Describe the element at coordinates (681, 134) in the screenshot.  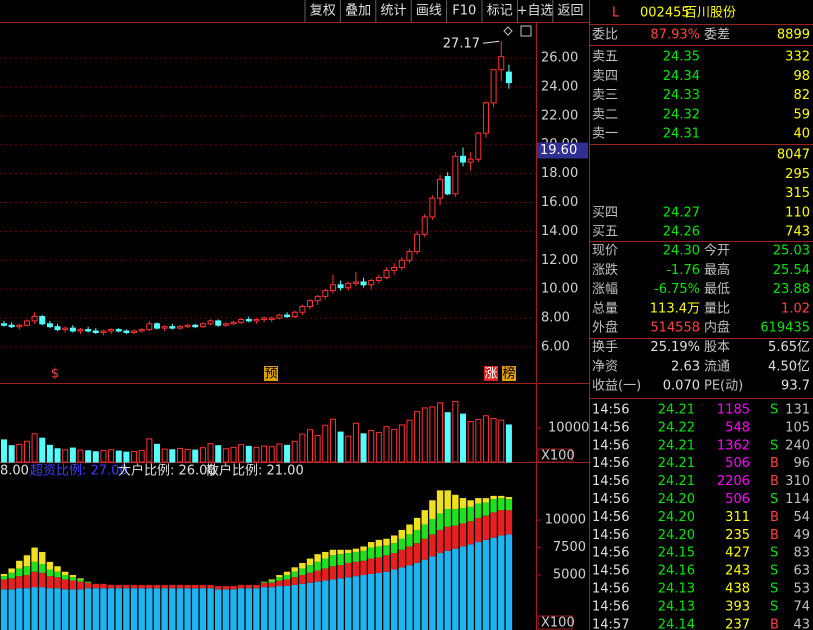
I see `ask-price: 24.31` at that location.